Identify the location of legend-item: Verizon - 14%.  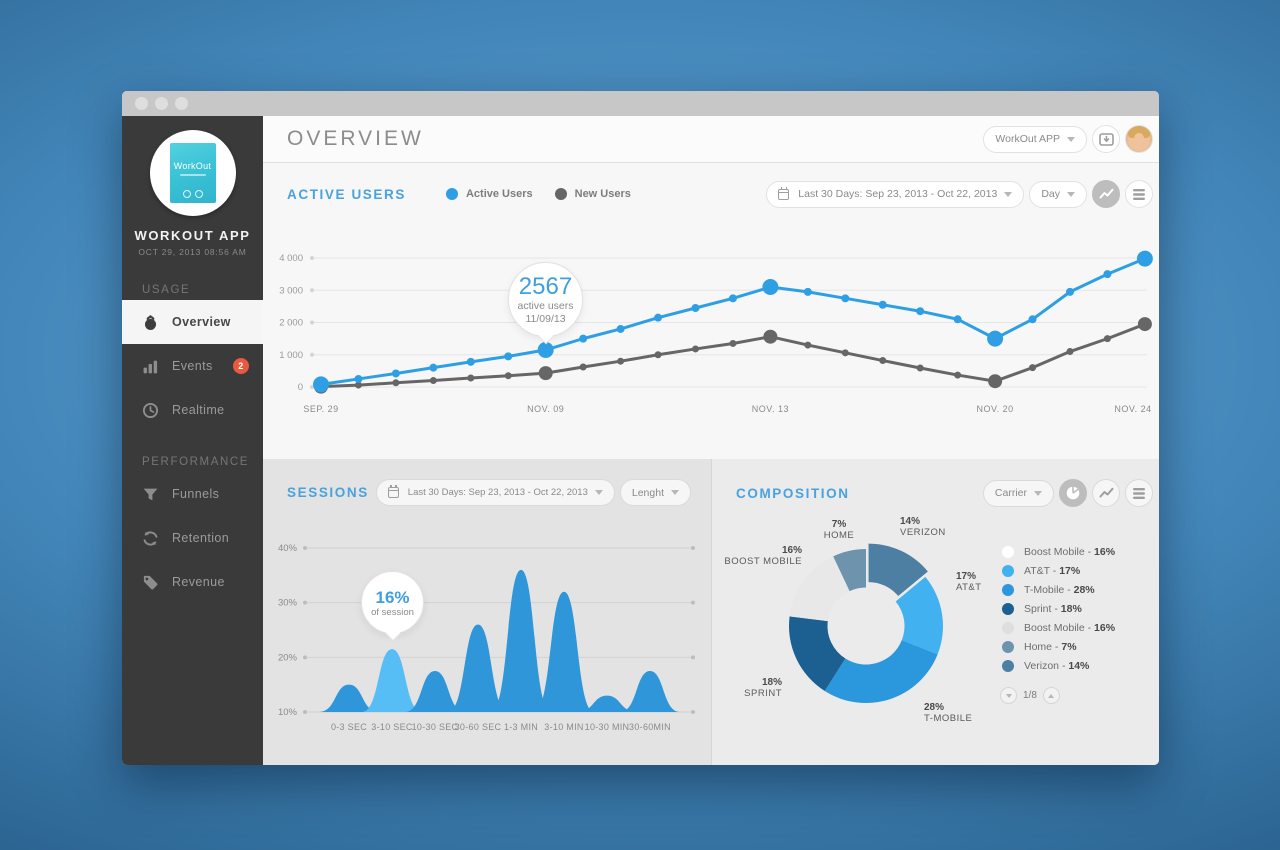
(1058, 665).